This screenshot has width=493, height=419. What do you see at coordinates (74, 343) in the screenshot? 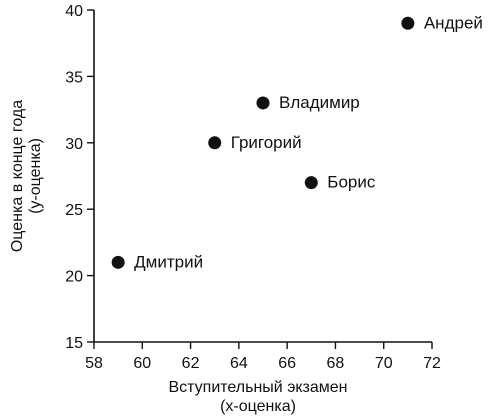
I see `y-tick-label: 15` at bounding box center [74, 343].